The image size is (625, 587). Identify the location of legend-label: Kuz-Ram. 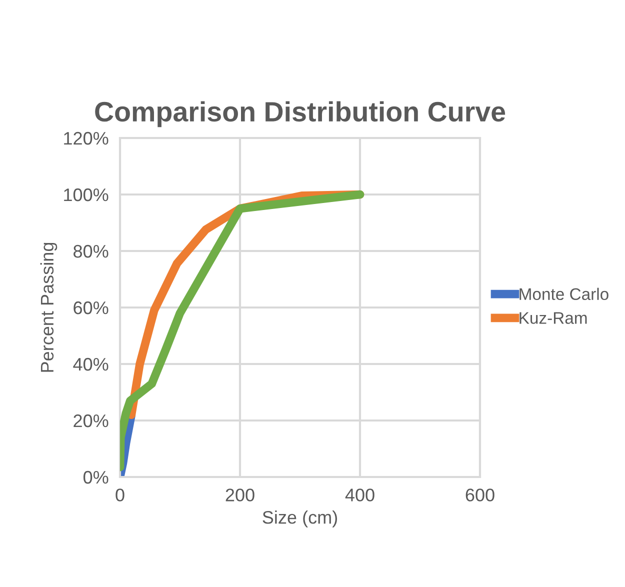
(553, 318).